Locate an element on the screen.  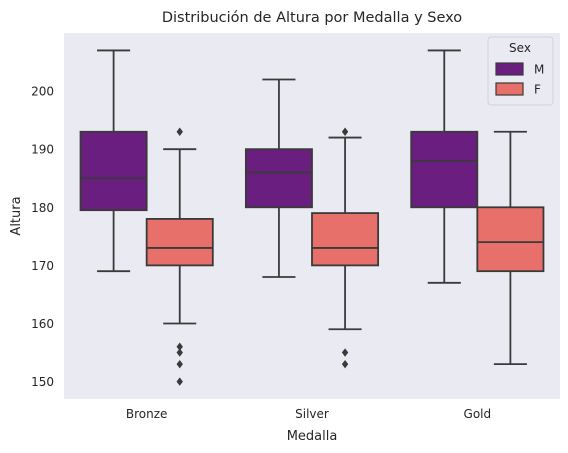
y-tick-labels: 150 160 170 180 190 200 is located at coordinates (42, 237).